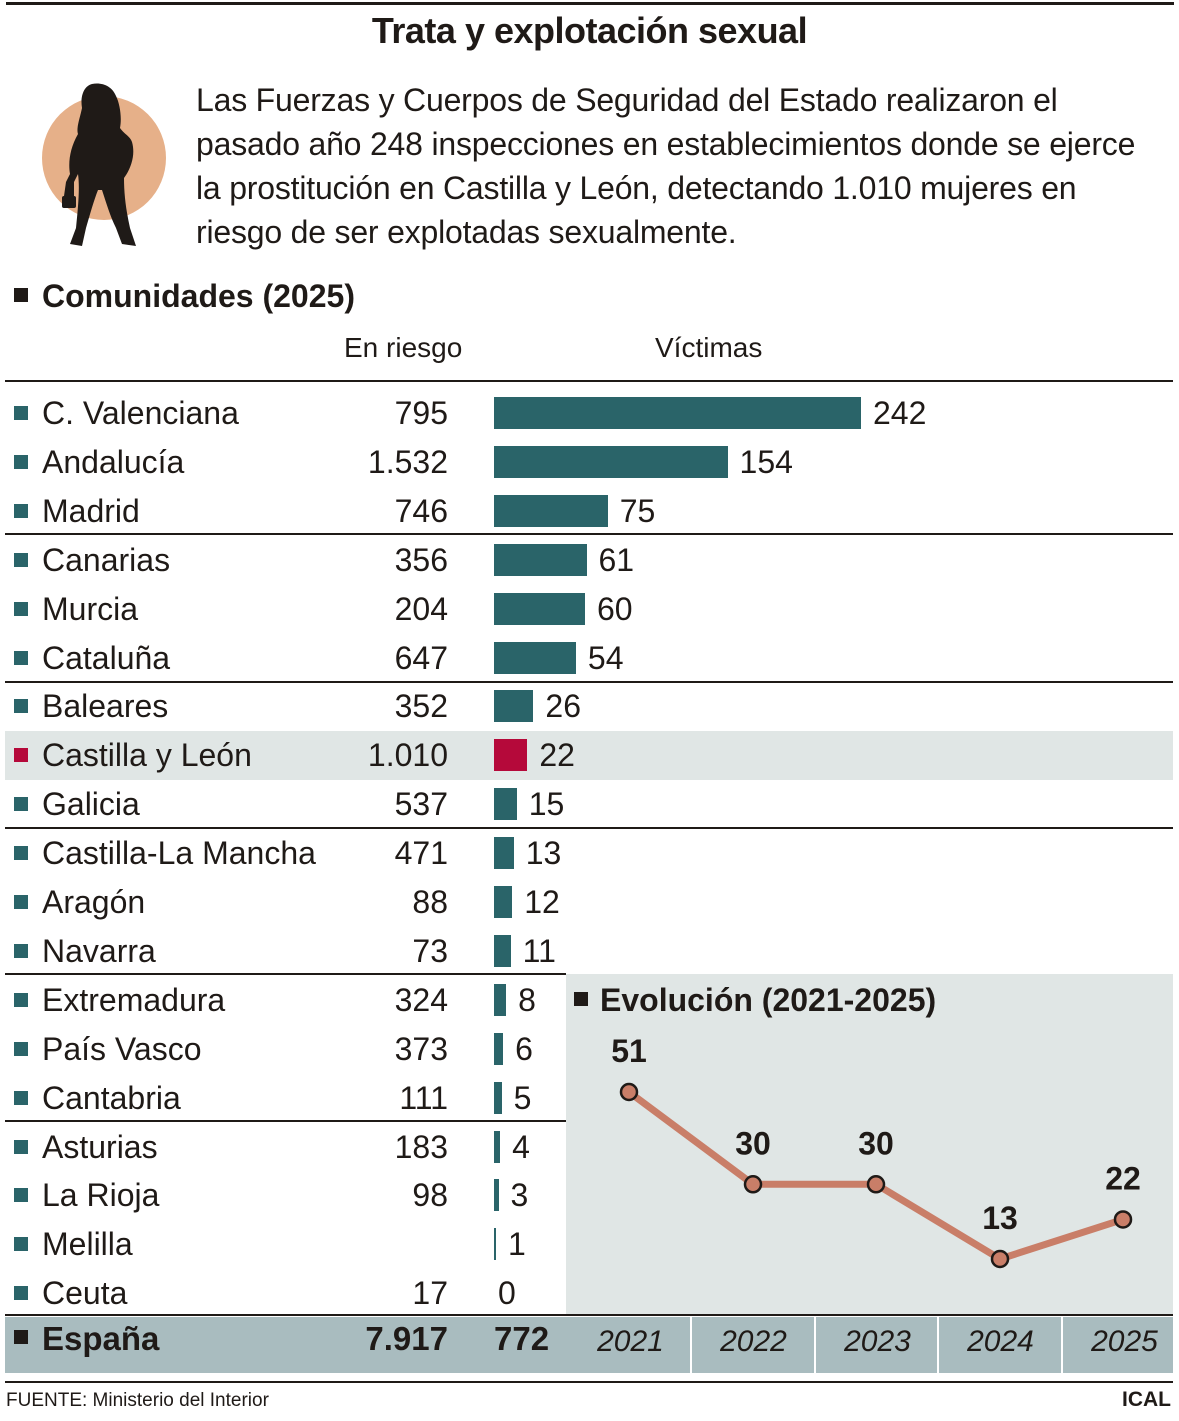 Image resolution: width=1179 pixels, height=1421 pixels. I want to click on community-name: País Vasco, so click(122, 1048).